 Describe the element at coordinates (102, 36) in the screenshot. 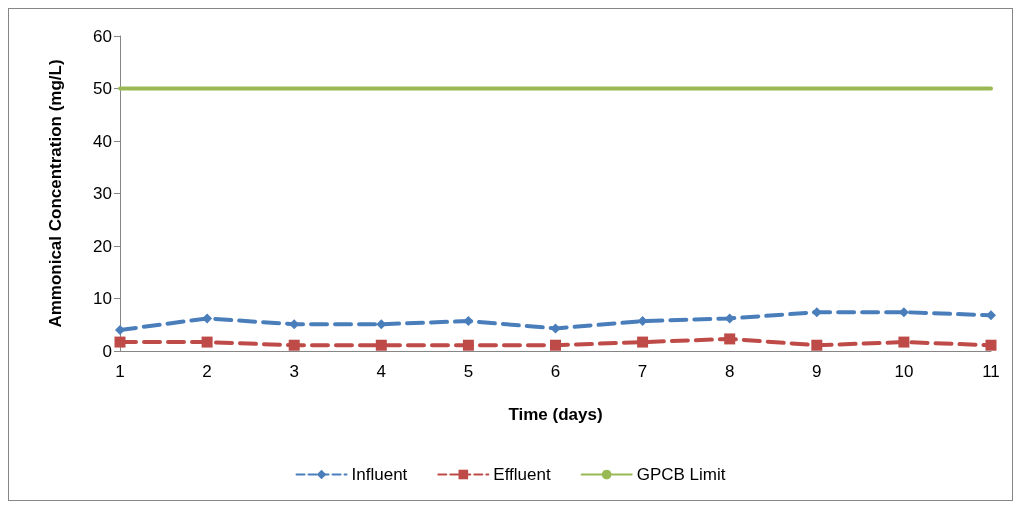

I see `y-tick-label: 60` at that location.